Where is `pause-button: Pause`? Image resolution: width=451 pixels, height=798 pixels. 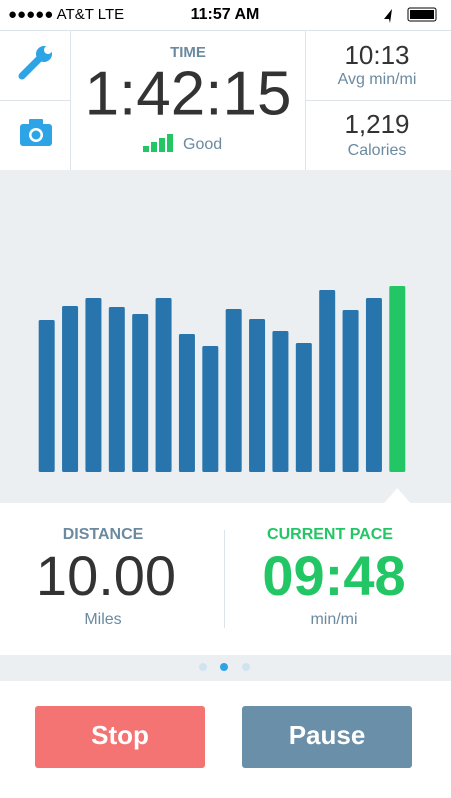
pause-button: Pause is located at coordinates (327, 737).